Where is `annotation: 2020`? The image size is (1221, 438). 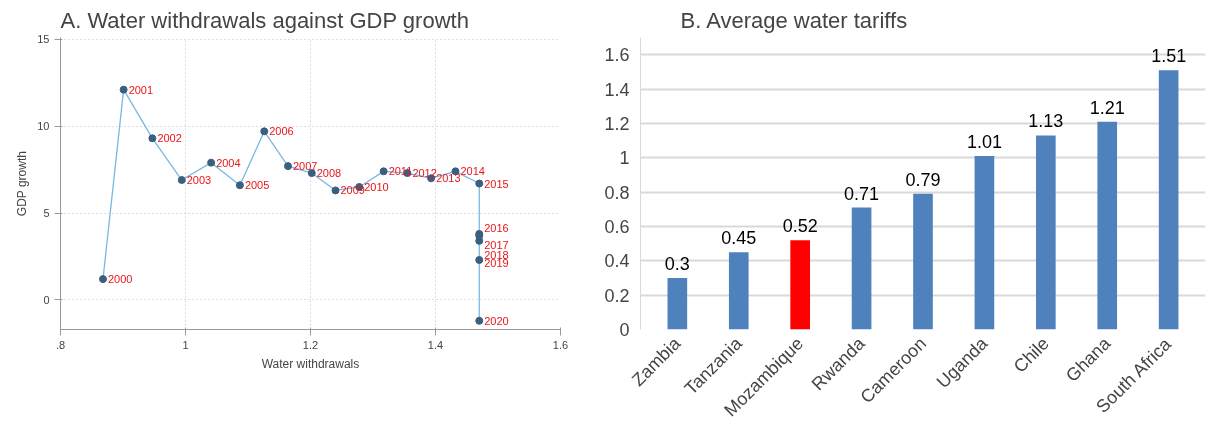
annotation: 2020 is located at coordinates (496, 320).